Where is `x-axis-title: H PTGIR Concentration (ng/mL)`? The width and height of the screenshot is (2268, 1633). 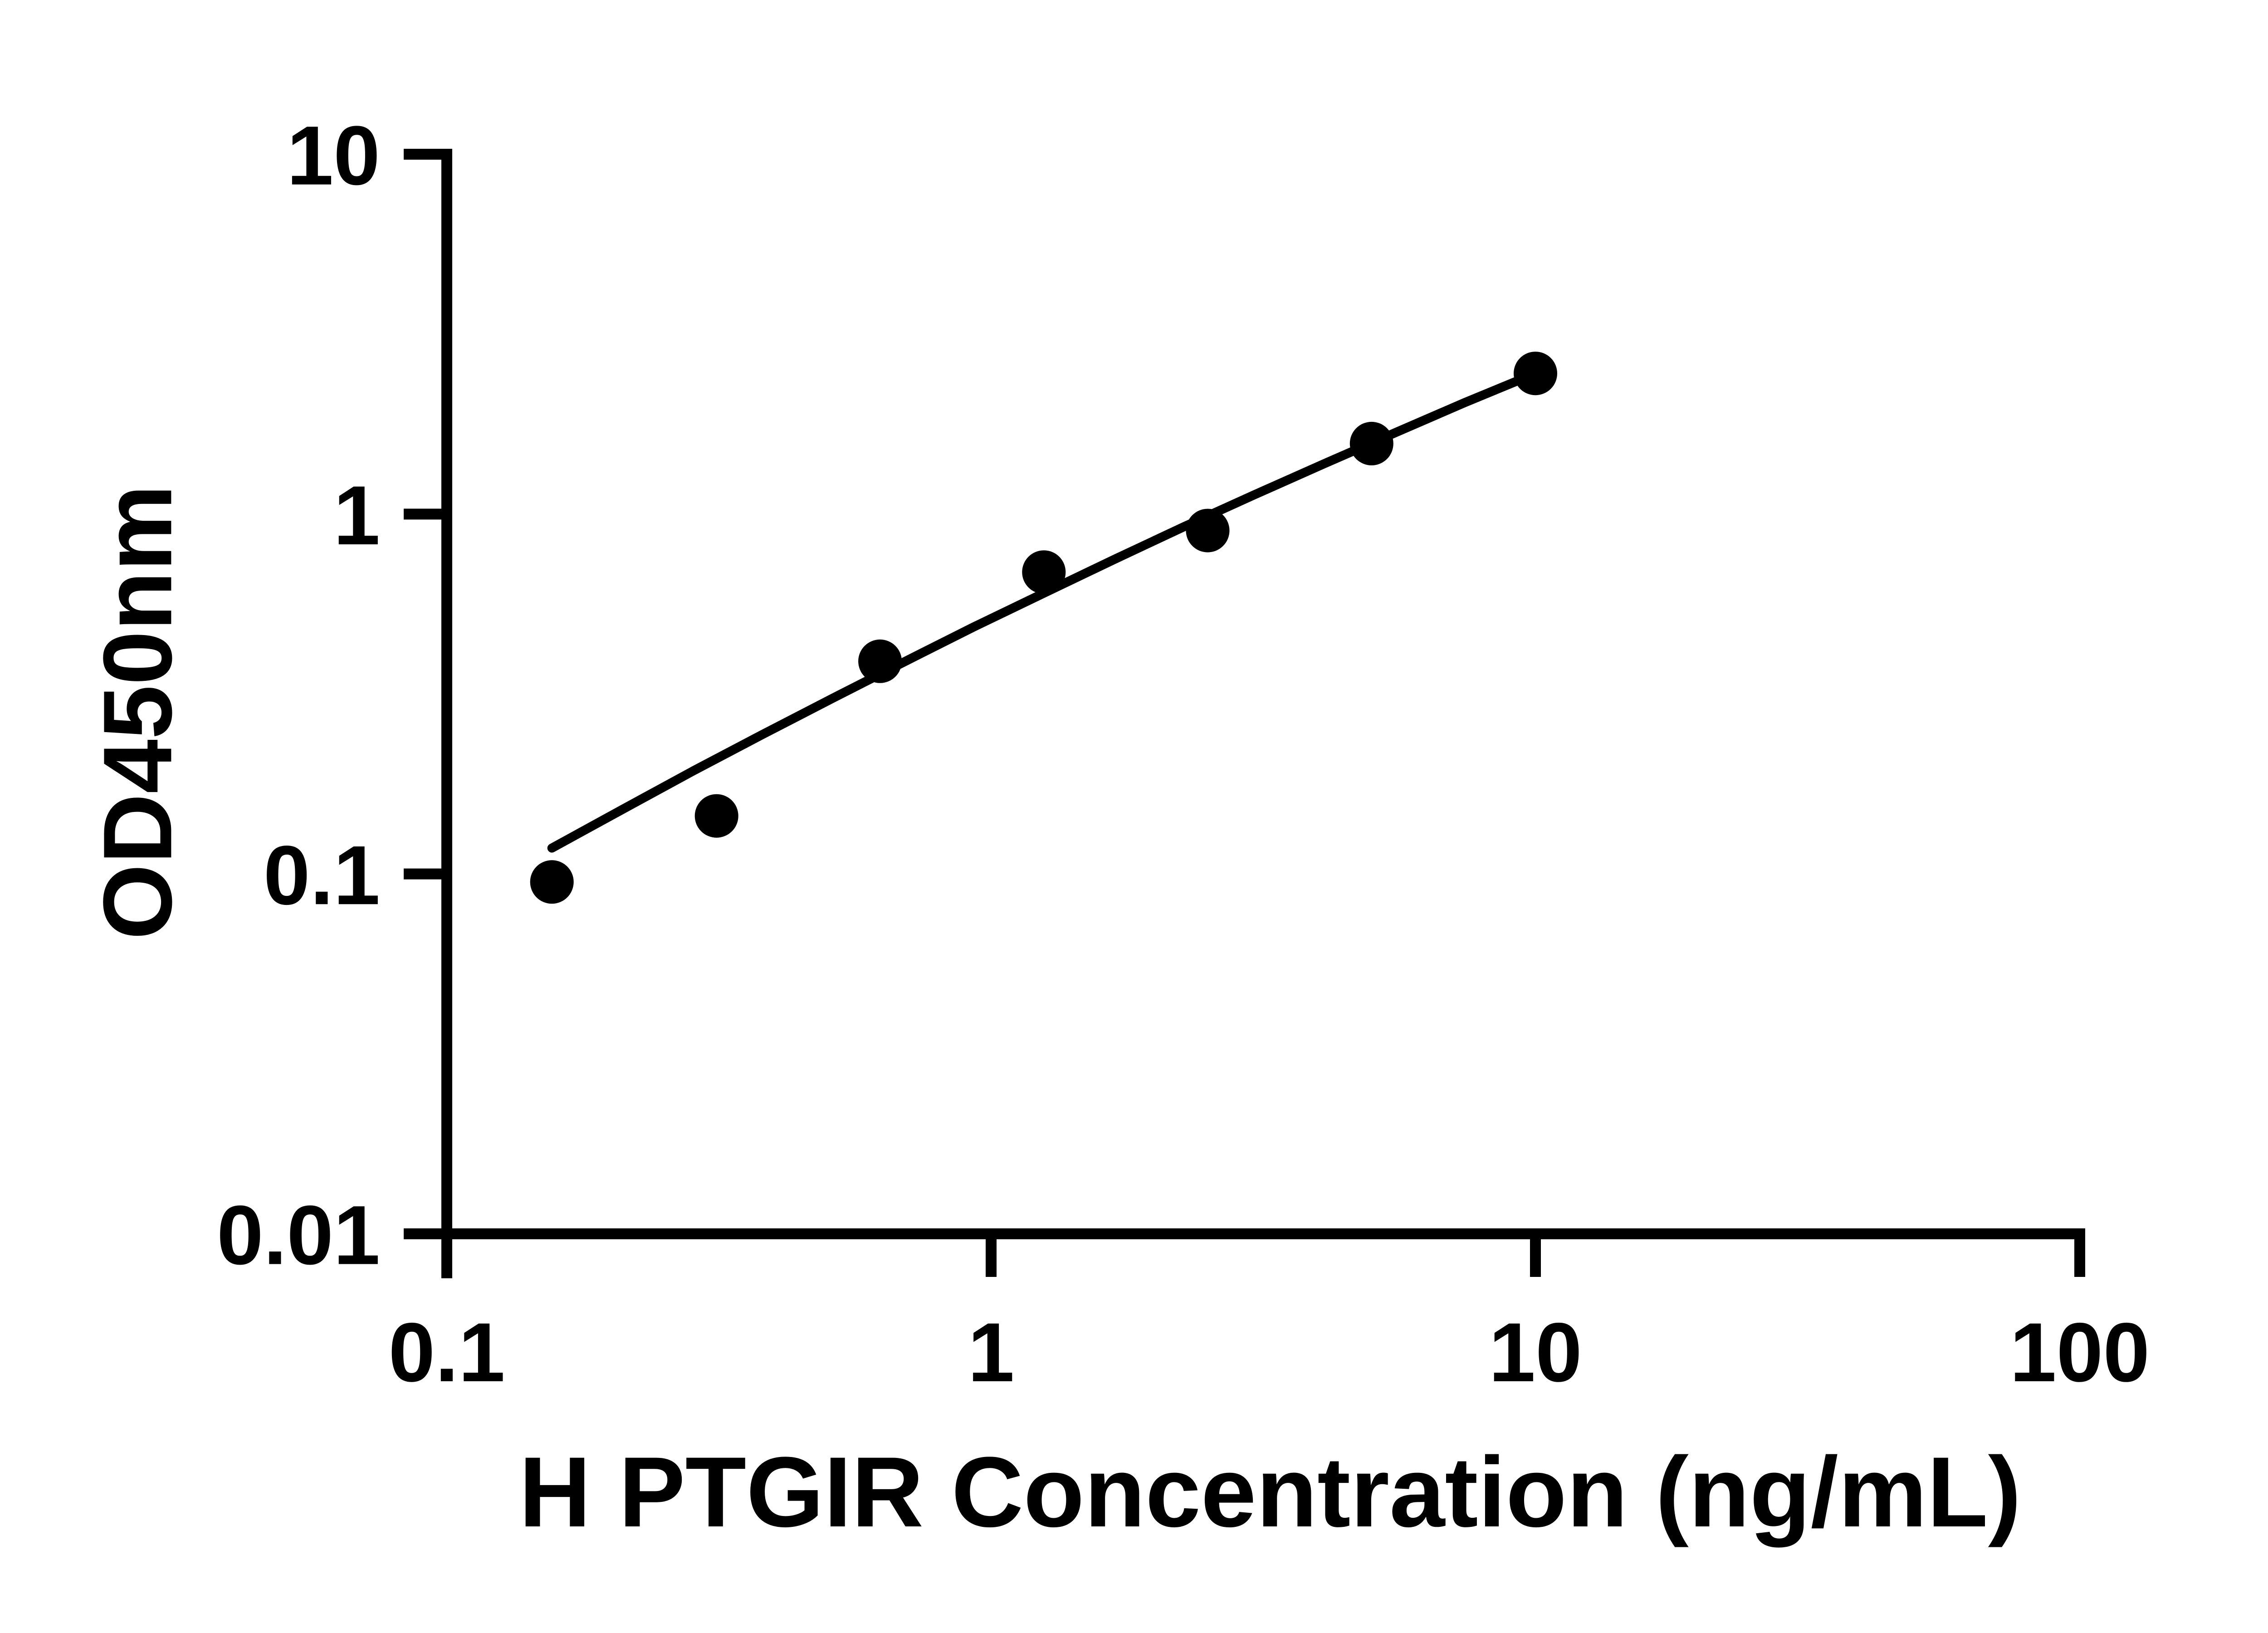 x-axis-title: H PTGIR Concentration (ng/mL) is located at coordinates (1270, 1492).